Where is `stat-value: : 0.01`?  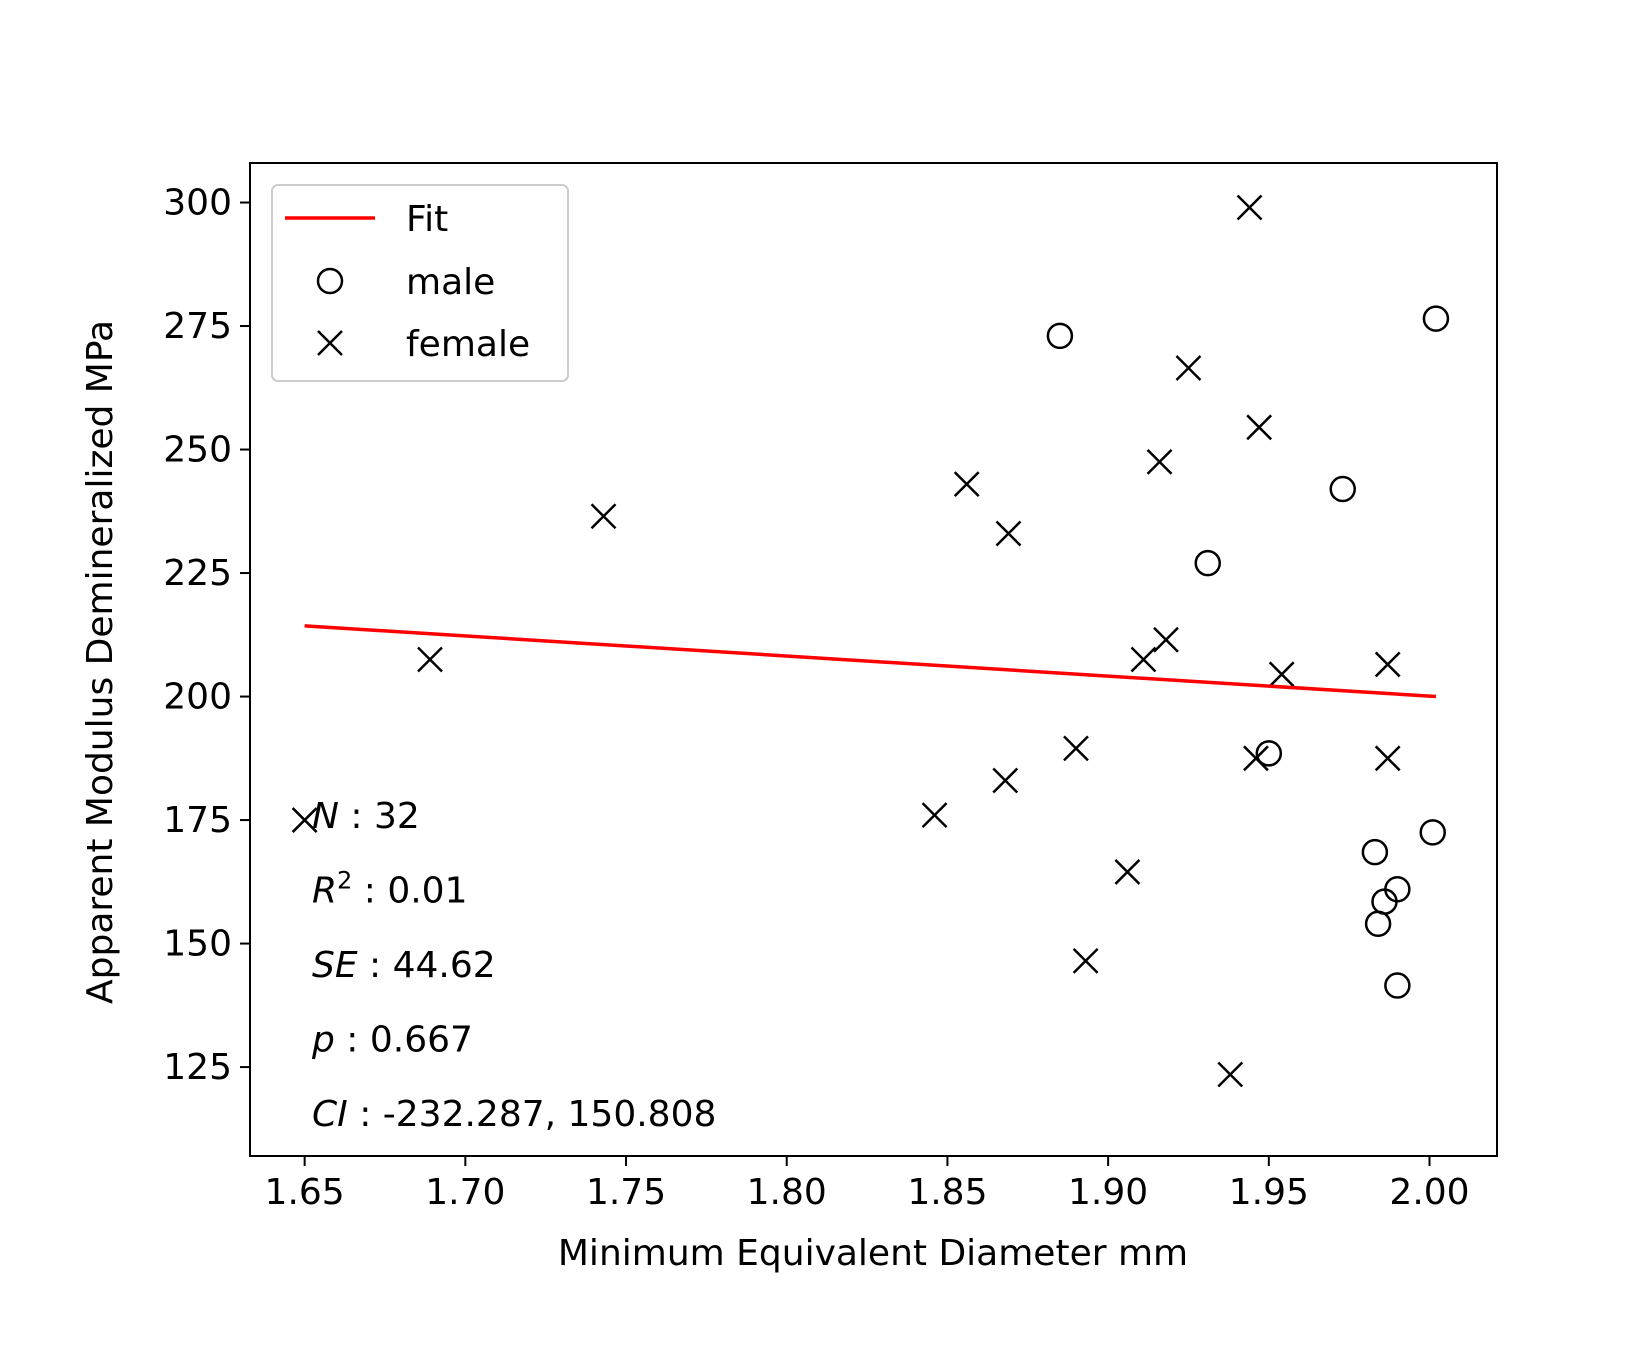 stat-value: : 0.01 is located at coordinates (409, 891).